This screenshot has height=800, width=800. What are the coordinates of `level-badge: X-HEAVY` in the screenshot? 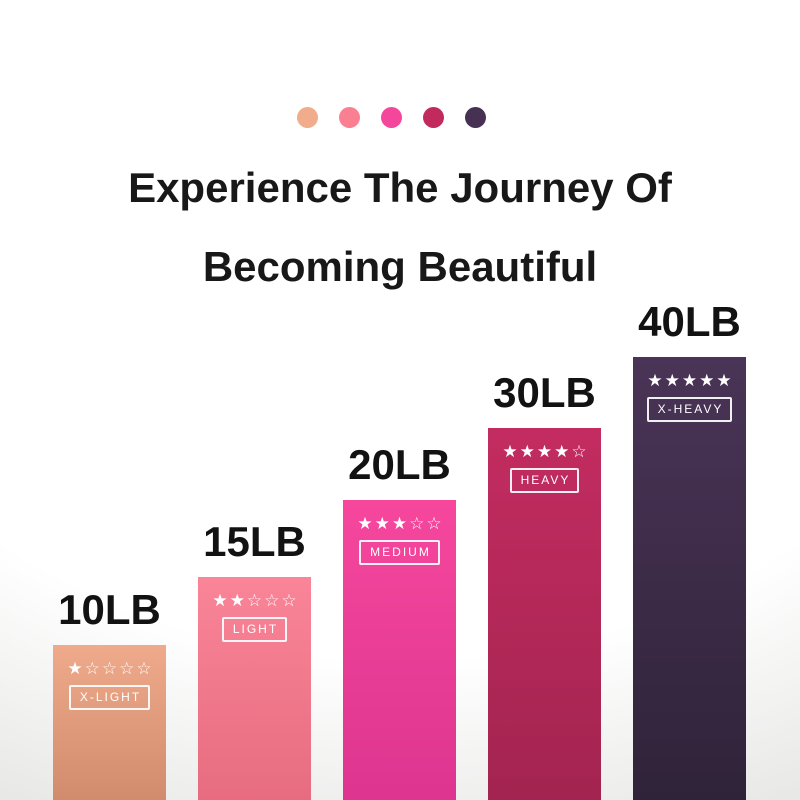 It's located at (689, 409).